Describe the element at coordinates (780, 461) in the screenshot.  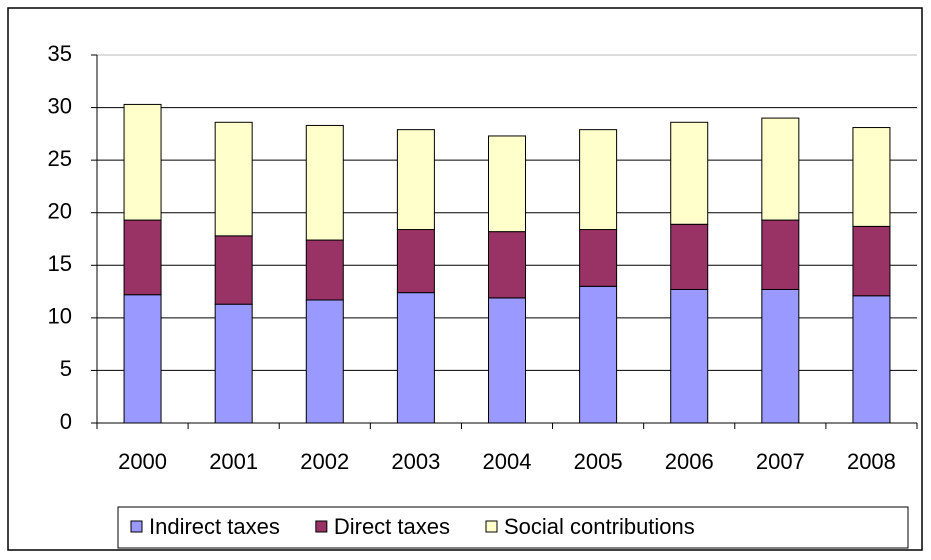
I see `x-tick-label: 2007` at that location.